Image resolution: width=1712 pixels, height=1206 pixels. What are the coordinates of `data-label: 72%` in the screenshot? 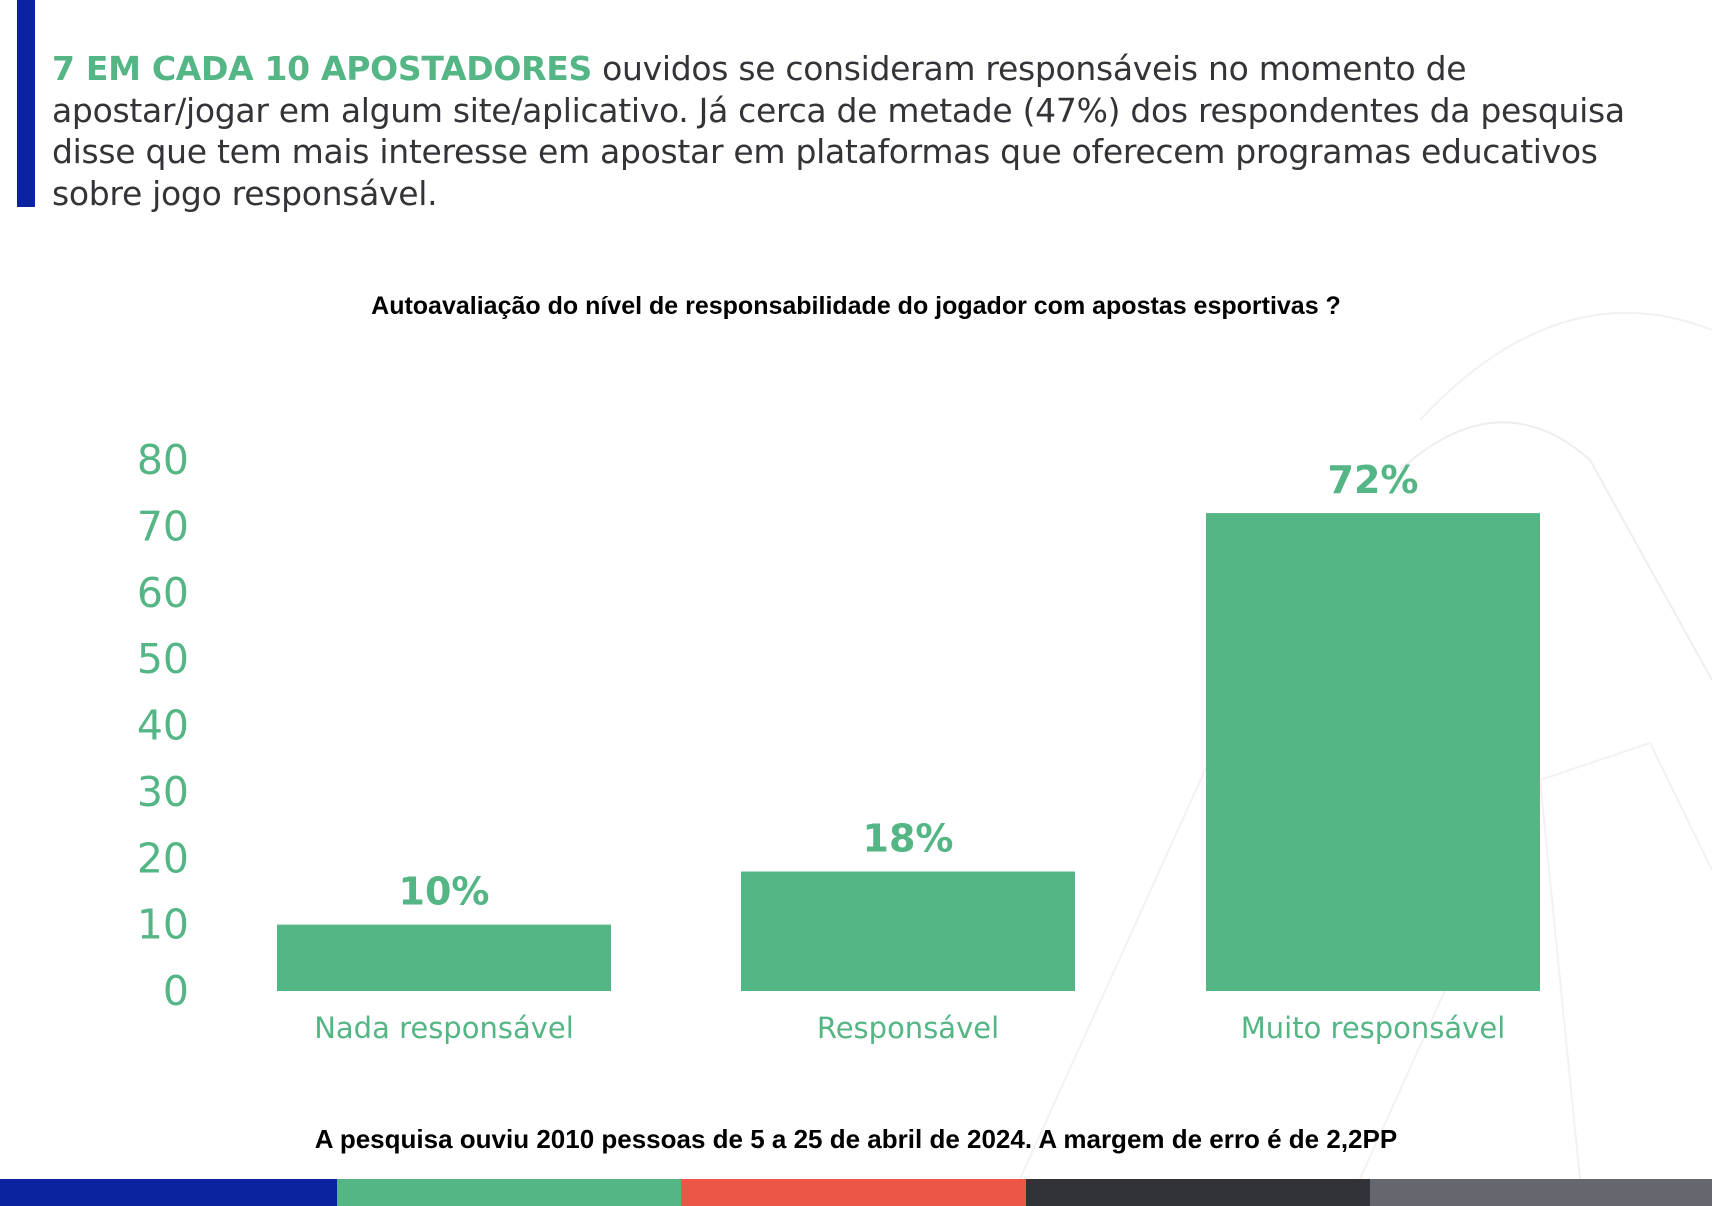 It's located at (1373, 480).